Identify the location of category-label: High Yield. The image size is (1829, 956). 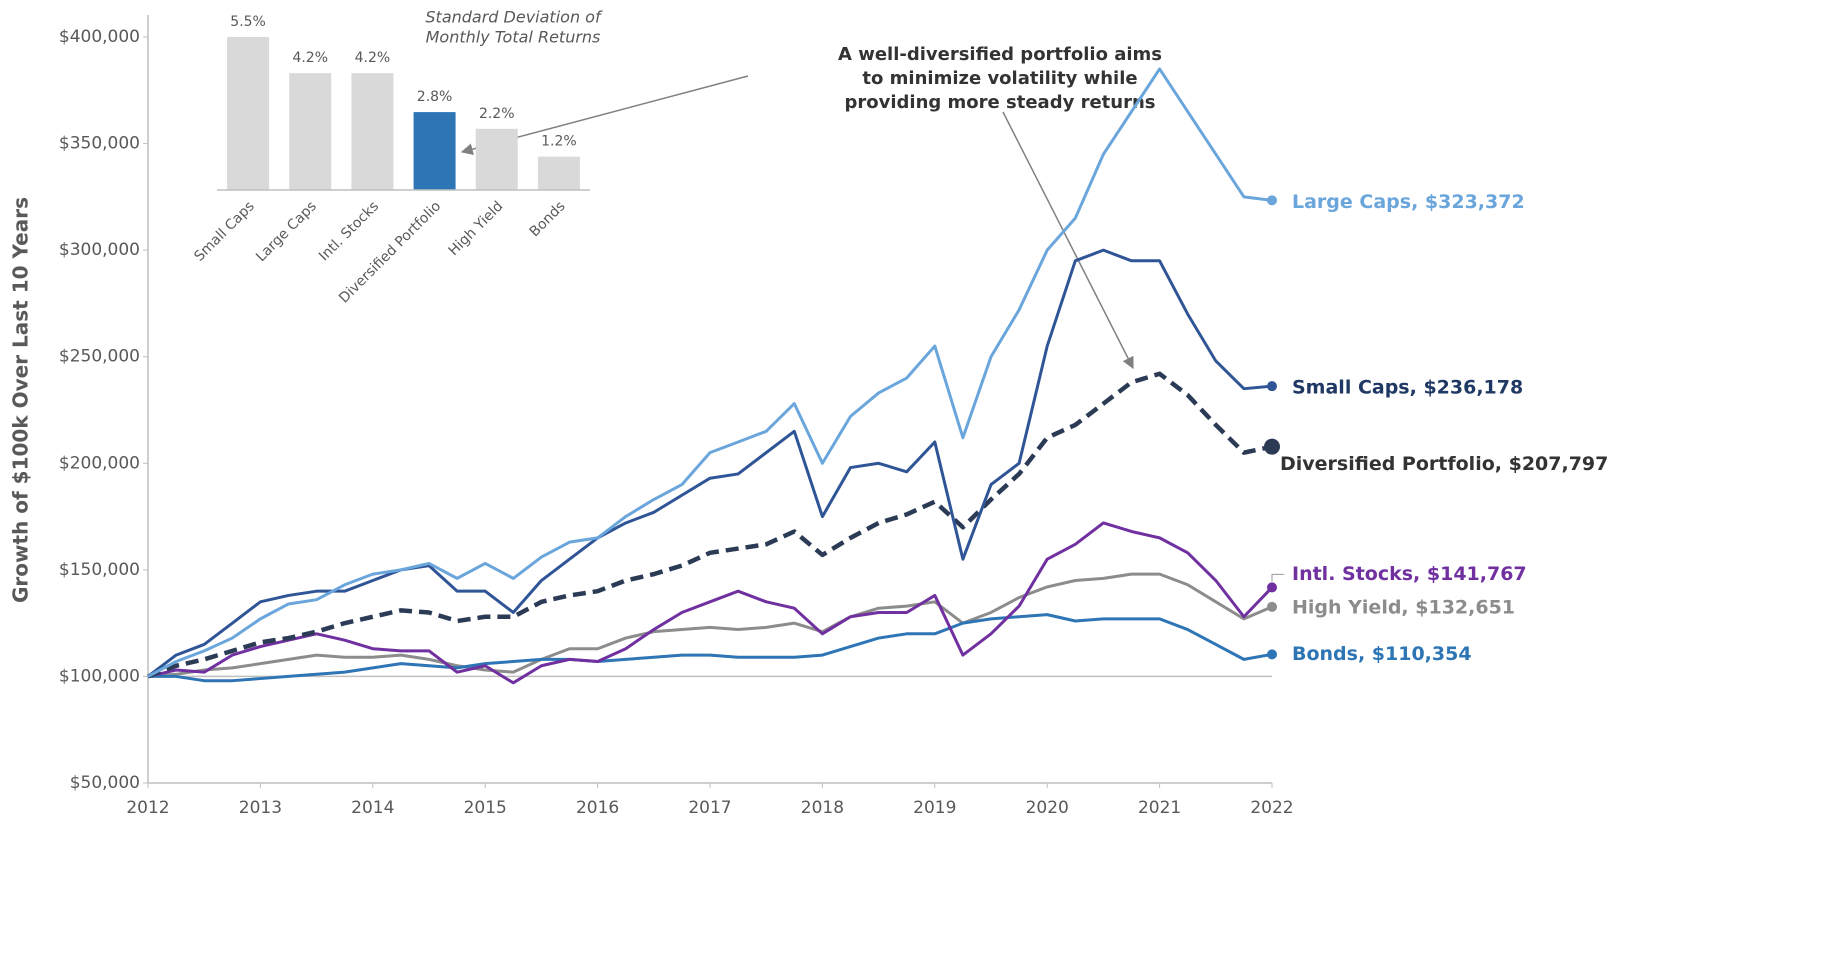
(476, 228).